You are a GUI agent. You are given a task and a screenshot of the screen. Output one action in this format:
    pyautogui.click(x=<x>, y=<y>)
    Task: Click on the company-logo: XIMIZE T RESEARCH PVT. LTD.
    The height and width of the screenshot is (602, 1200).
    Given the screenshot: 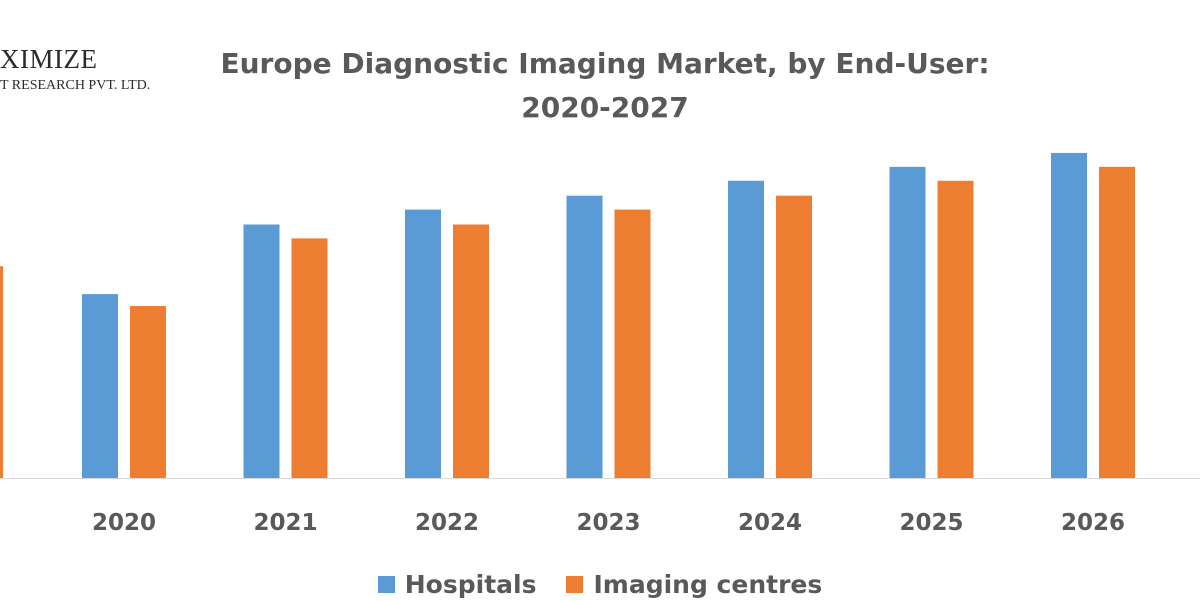 What is the action you would take?
    pyautogui.click(x=95, y=74)
    